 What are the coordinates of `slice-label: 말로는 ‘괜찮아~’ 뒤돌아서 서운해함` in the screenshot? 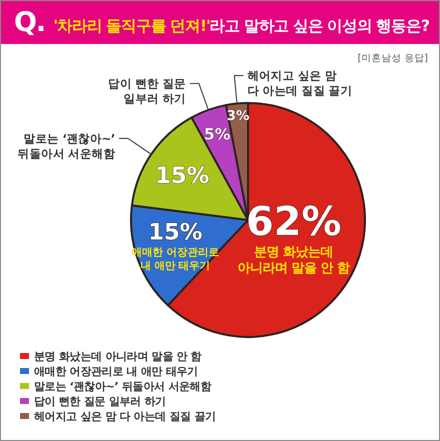 It's located at (67, 145).